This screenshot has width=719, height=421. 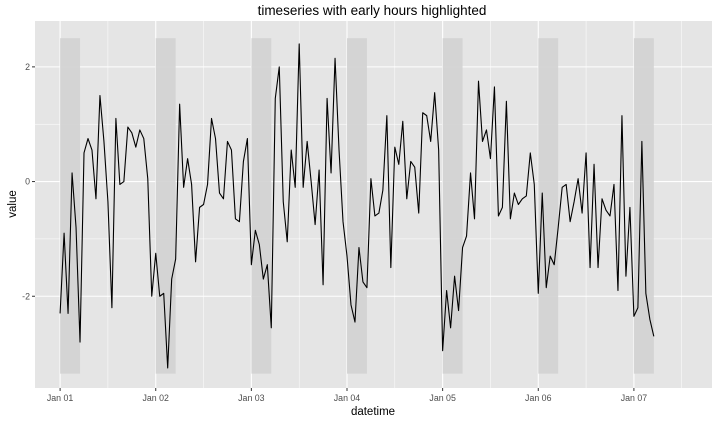 What do you see at coordinates (13, 204) in the screenshot?
I see `y-axis-title: value` at bounding box center [13, 204].